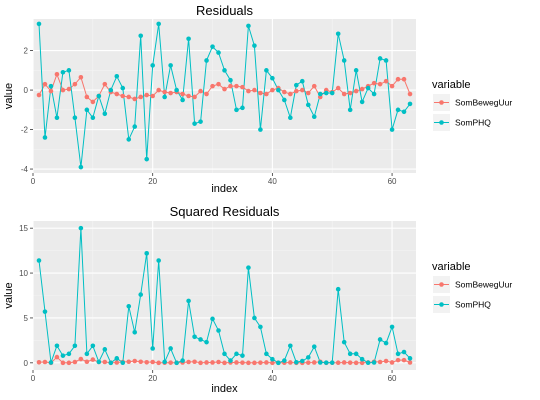 This screenshot has width=540, height=400. What do you see at coordinates (472, 105) in the screenshot?
I see `legend: variable SomBewegUur SomPHQ` at bounding box center [472, 105].